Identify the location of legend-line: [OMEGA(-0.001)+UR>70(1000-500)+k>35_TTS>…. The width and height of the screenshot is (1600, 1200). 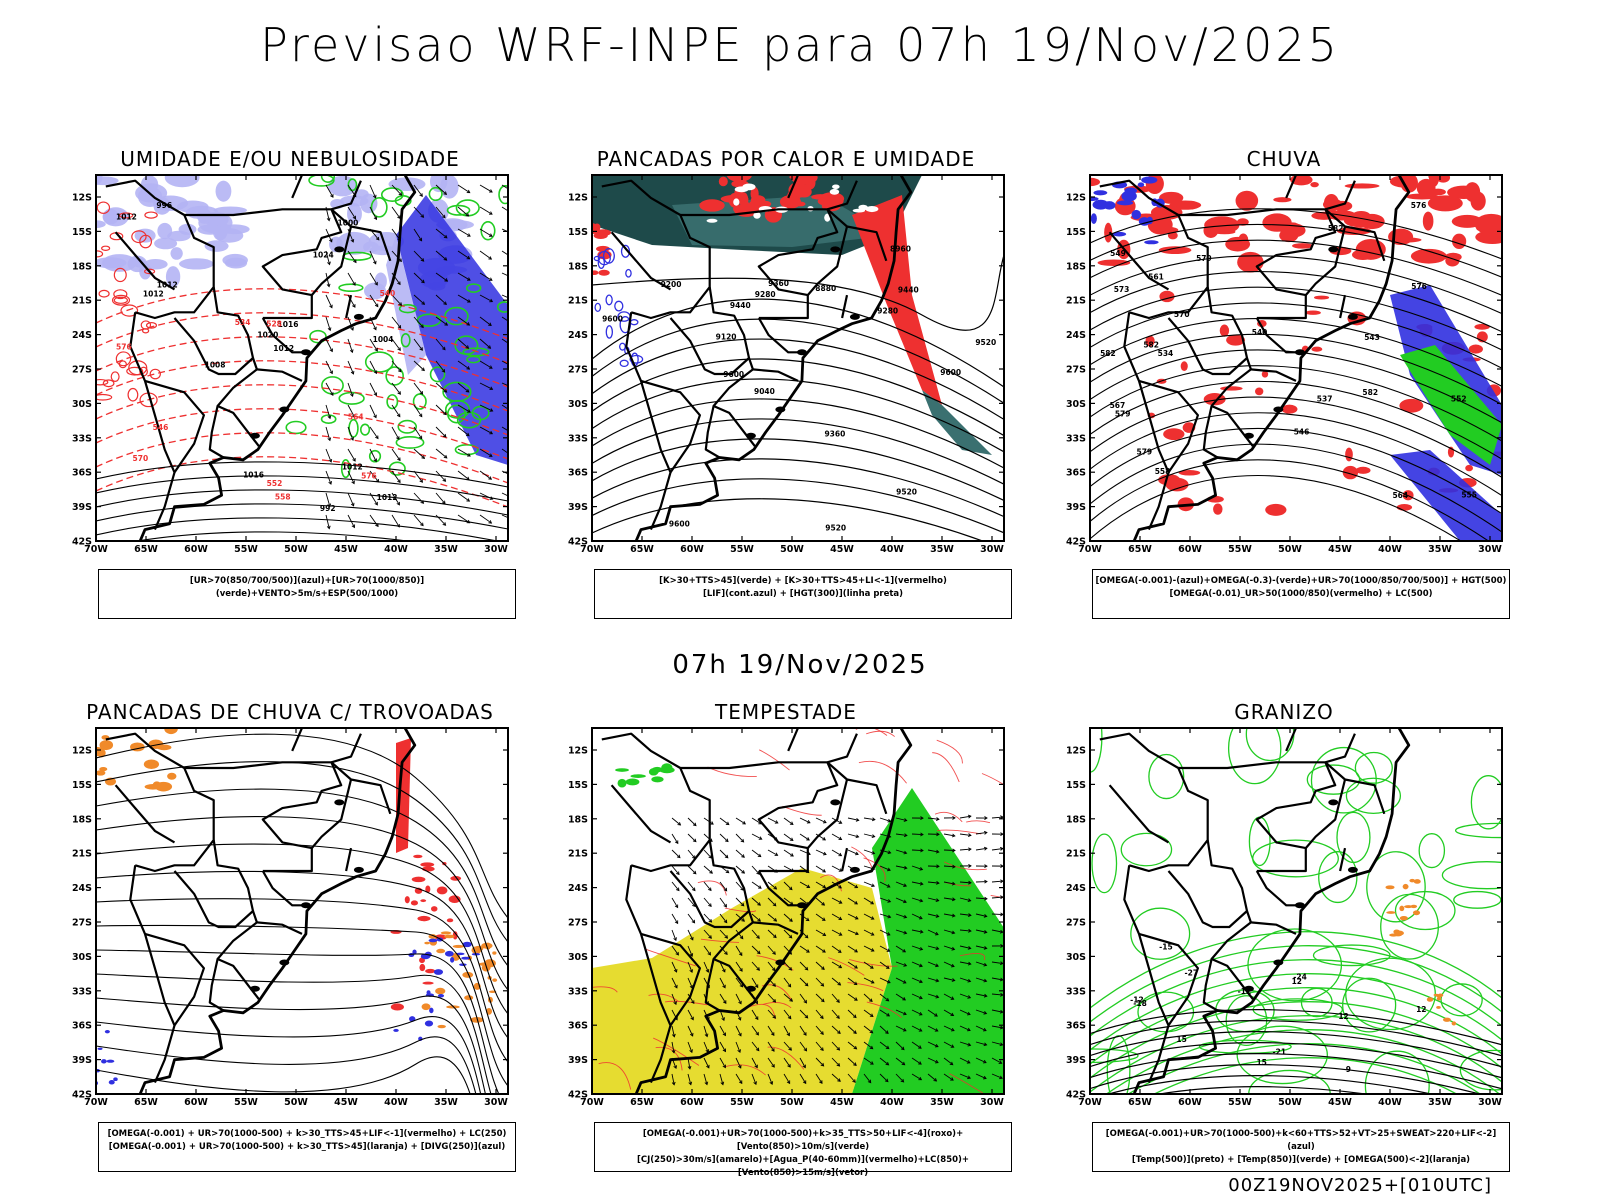
(803, 1140).